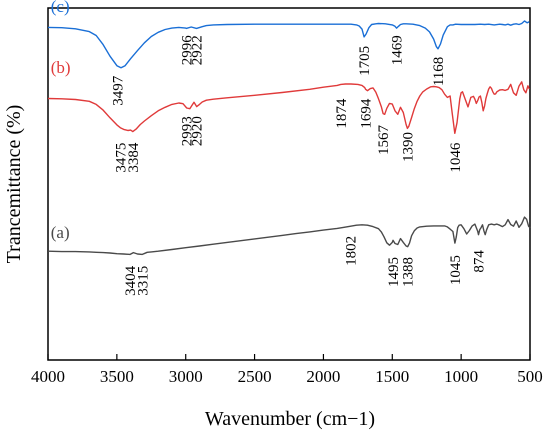 The height and width of the screenshot is (444, 550). I want to click on series-label-a: (a), so click(60, 232).